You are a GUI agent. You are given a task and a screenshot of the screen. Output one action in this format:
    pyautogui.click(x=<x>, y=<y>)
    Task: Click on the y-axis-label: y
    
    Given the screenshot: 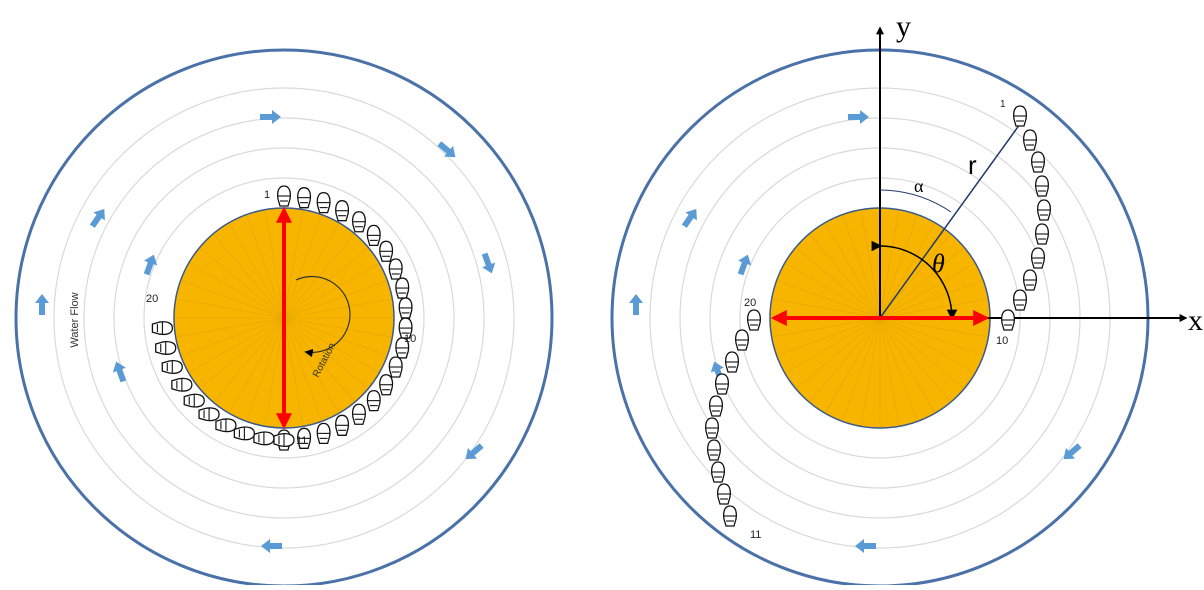 What is the action you would take?
    pyautogui.click(x=903, y=26)
    